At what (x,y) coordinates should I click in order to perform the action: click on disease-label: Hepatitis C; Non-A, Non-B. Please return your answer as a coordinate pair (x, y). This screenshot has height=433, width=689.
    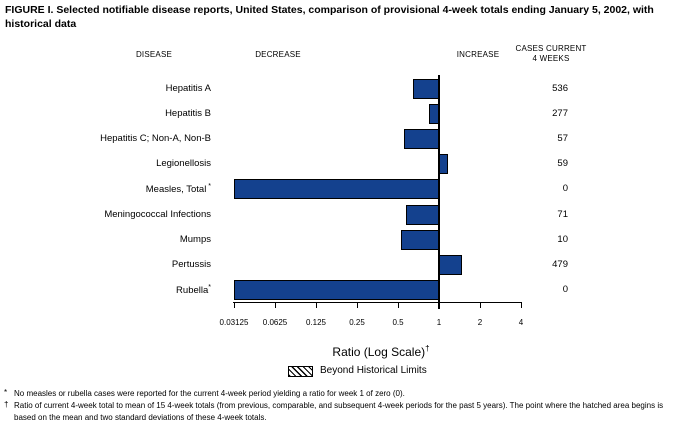
    Looking at the image, I should click on (105, 138).